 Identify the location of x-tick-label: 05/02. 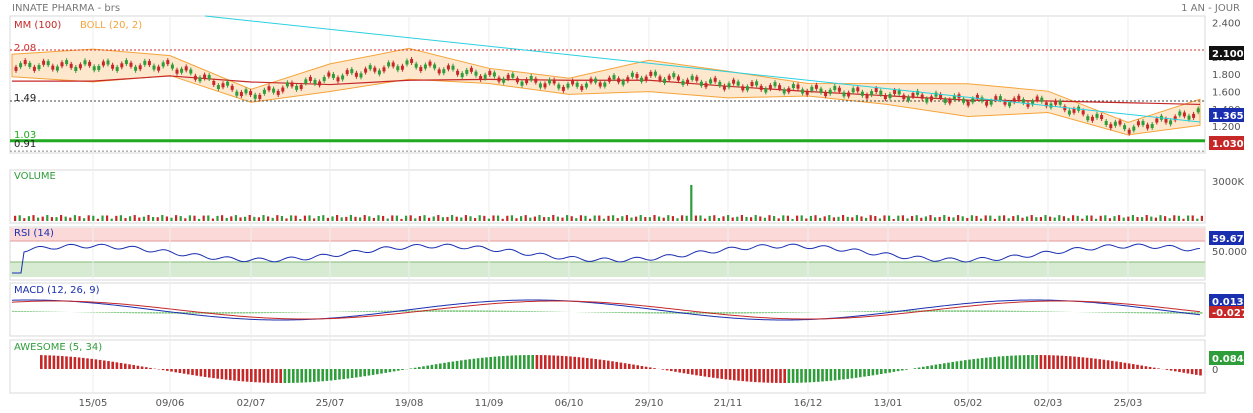
(968, 403).